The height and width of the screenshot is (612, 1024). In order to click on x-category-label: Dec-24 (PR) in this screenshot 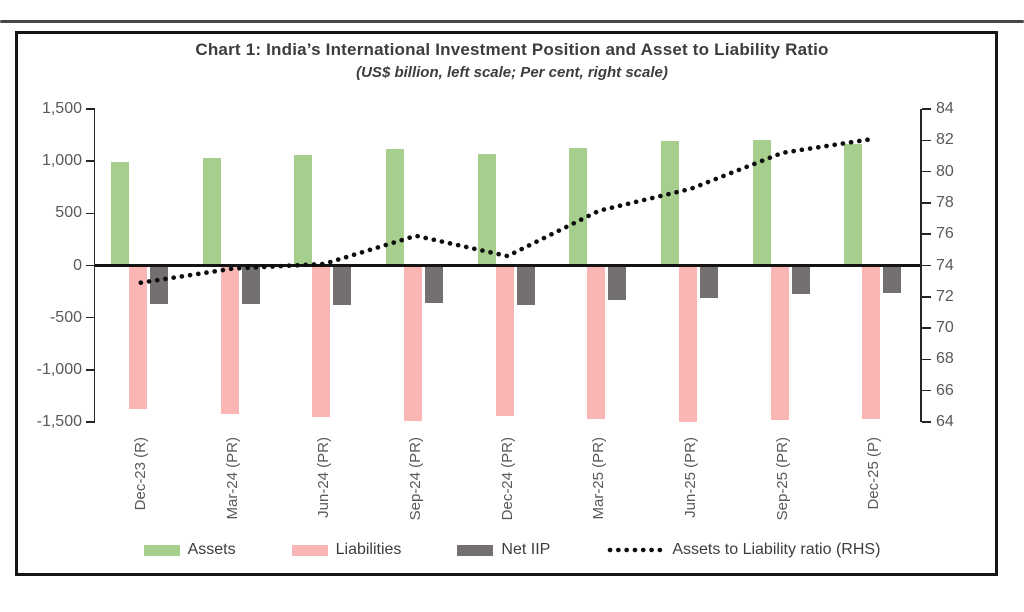, I will do `click(507, 479)`.